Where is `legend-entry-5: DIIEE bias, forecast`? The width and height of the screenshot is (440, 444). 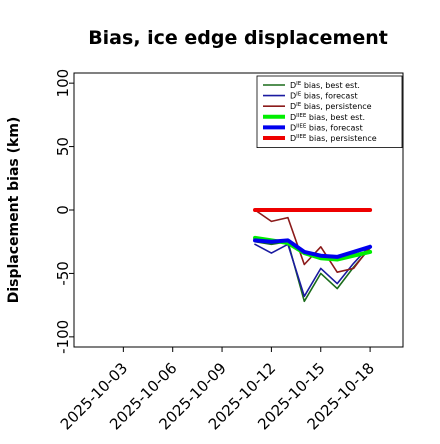 legend-entry-5: DIIEE bias, forecast is located at coordinates (326, 127).